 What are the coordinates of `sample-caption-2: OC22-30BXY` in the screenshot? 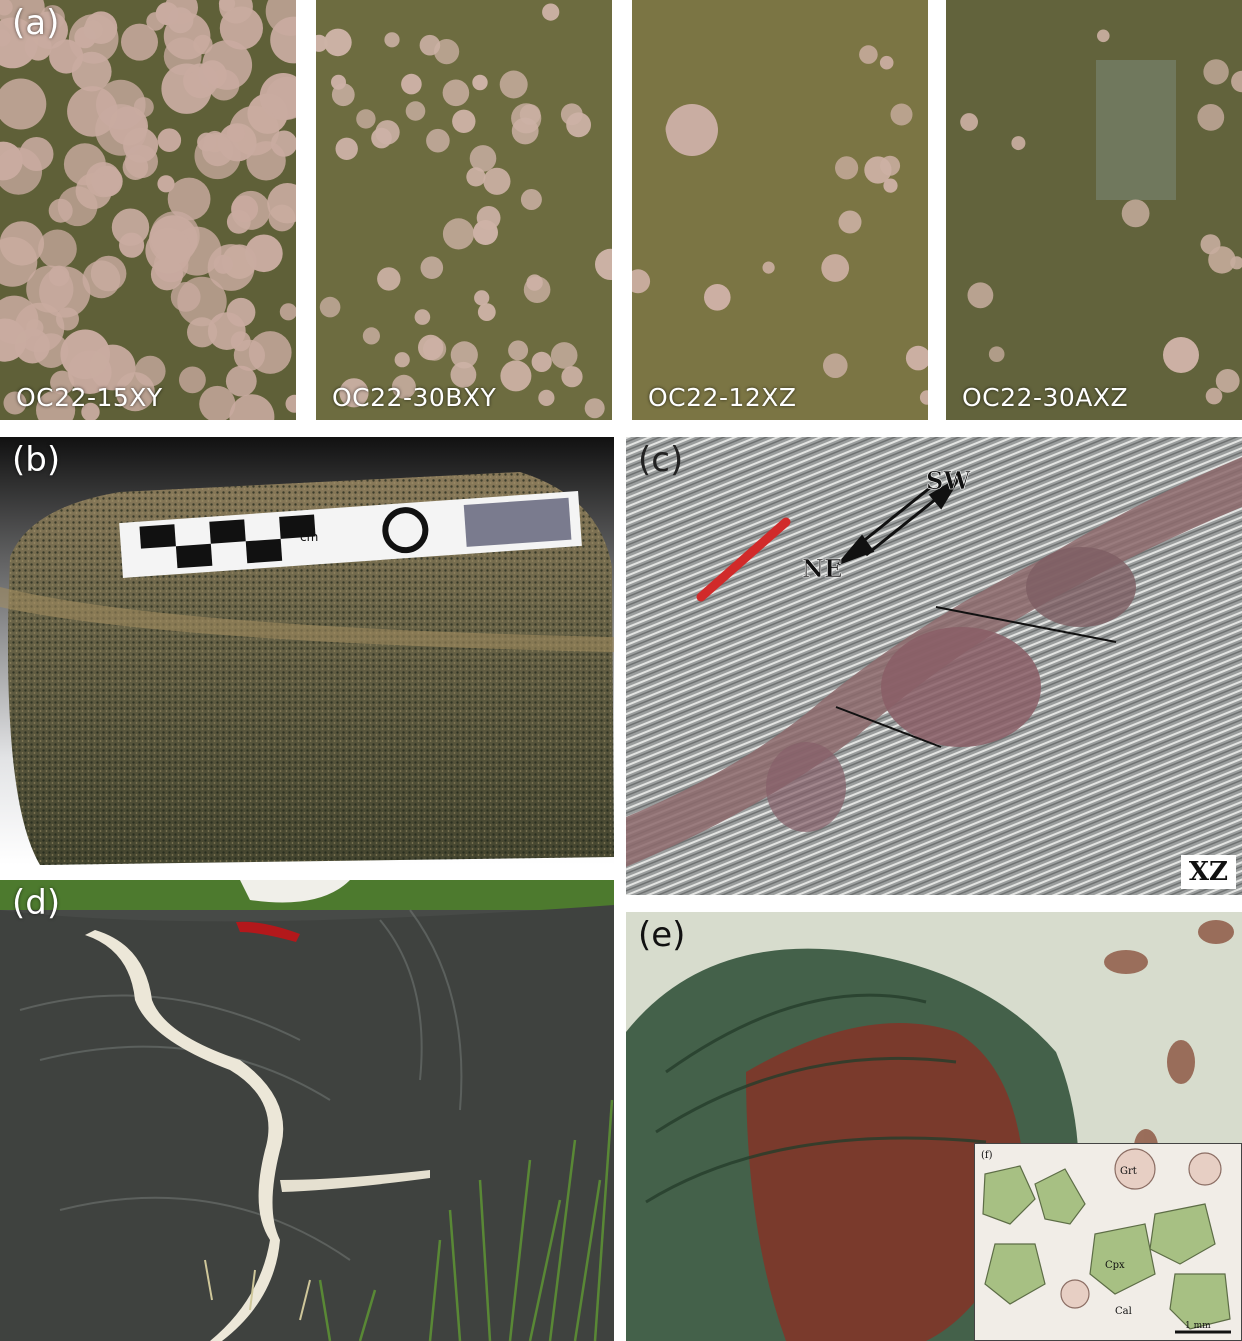 It's located at (414, 397).